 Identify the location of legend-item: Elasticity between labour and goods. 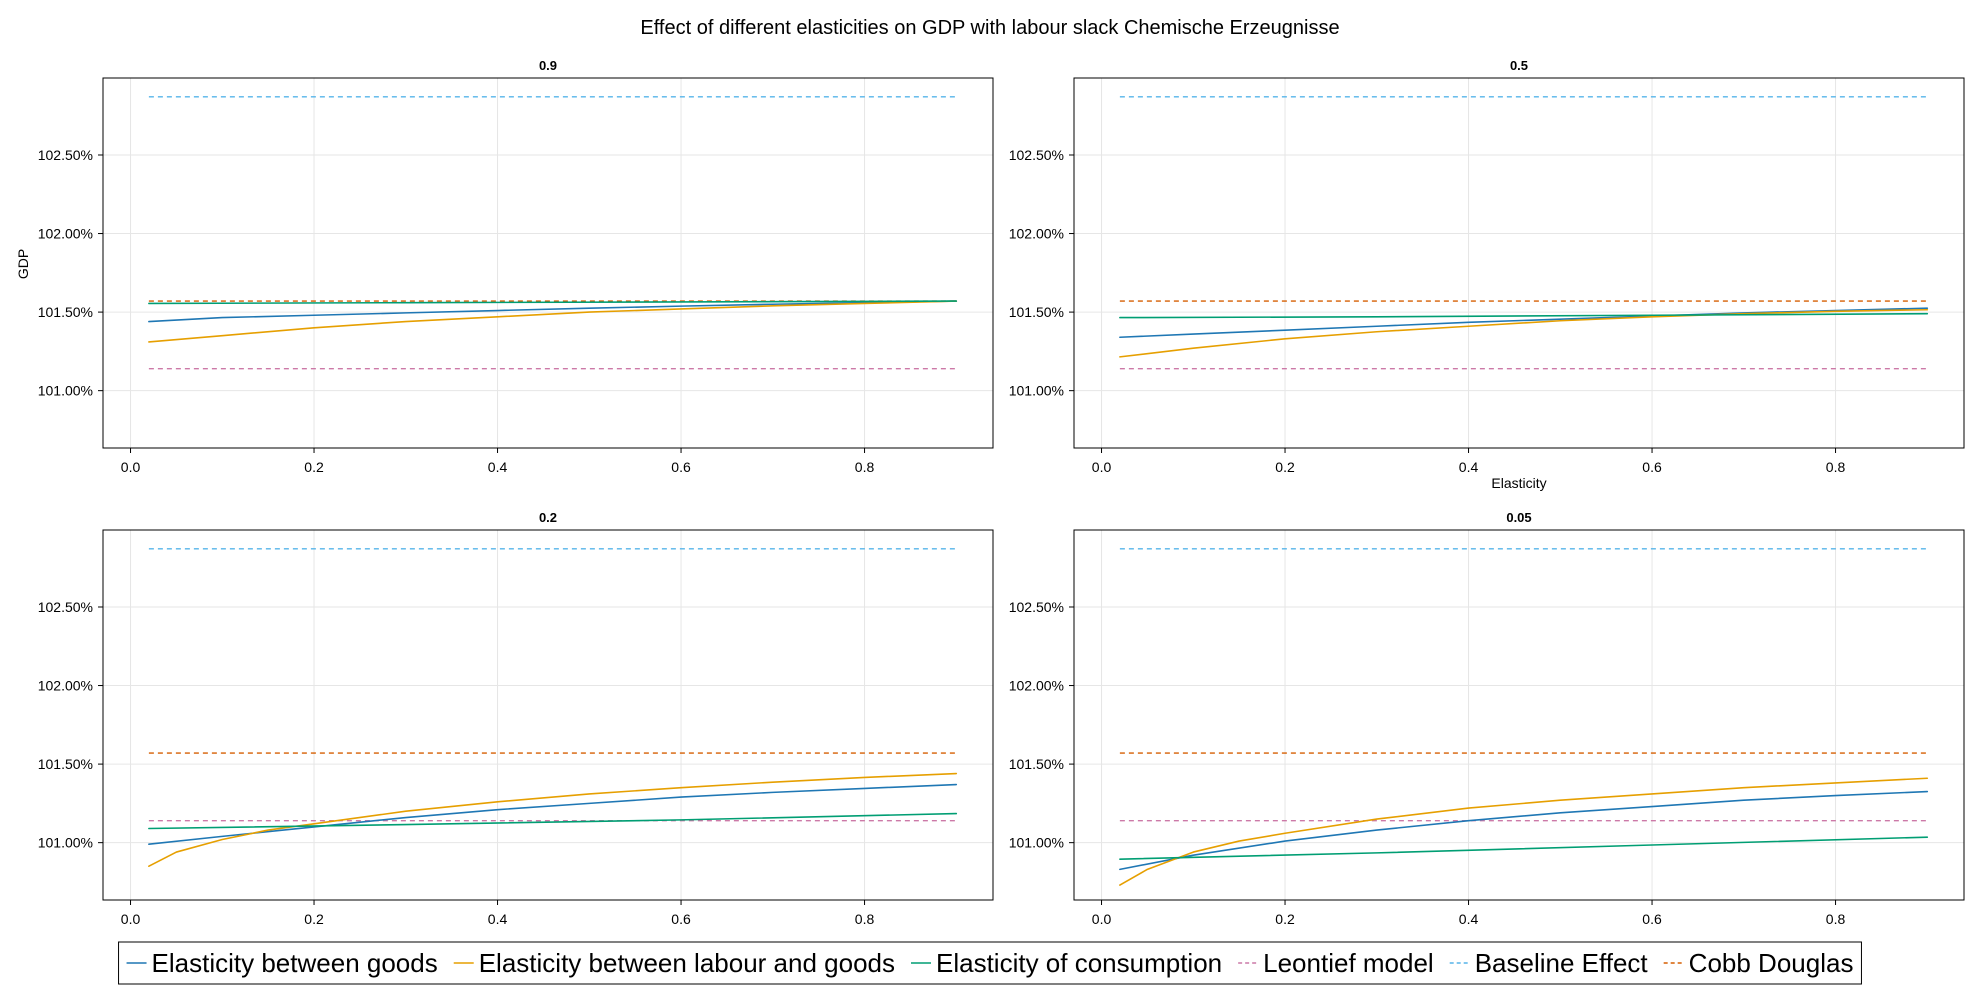
(674, 963).